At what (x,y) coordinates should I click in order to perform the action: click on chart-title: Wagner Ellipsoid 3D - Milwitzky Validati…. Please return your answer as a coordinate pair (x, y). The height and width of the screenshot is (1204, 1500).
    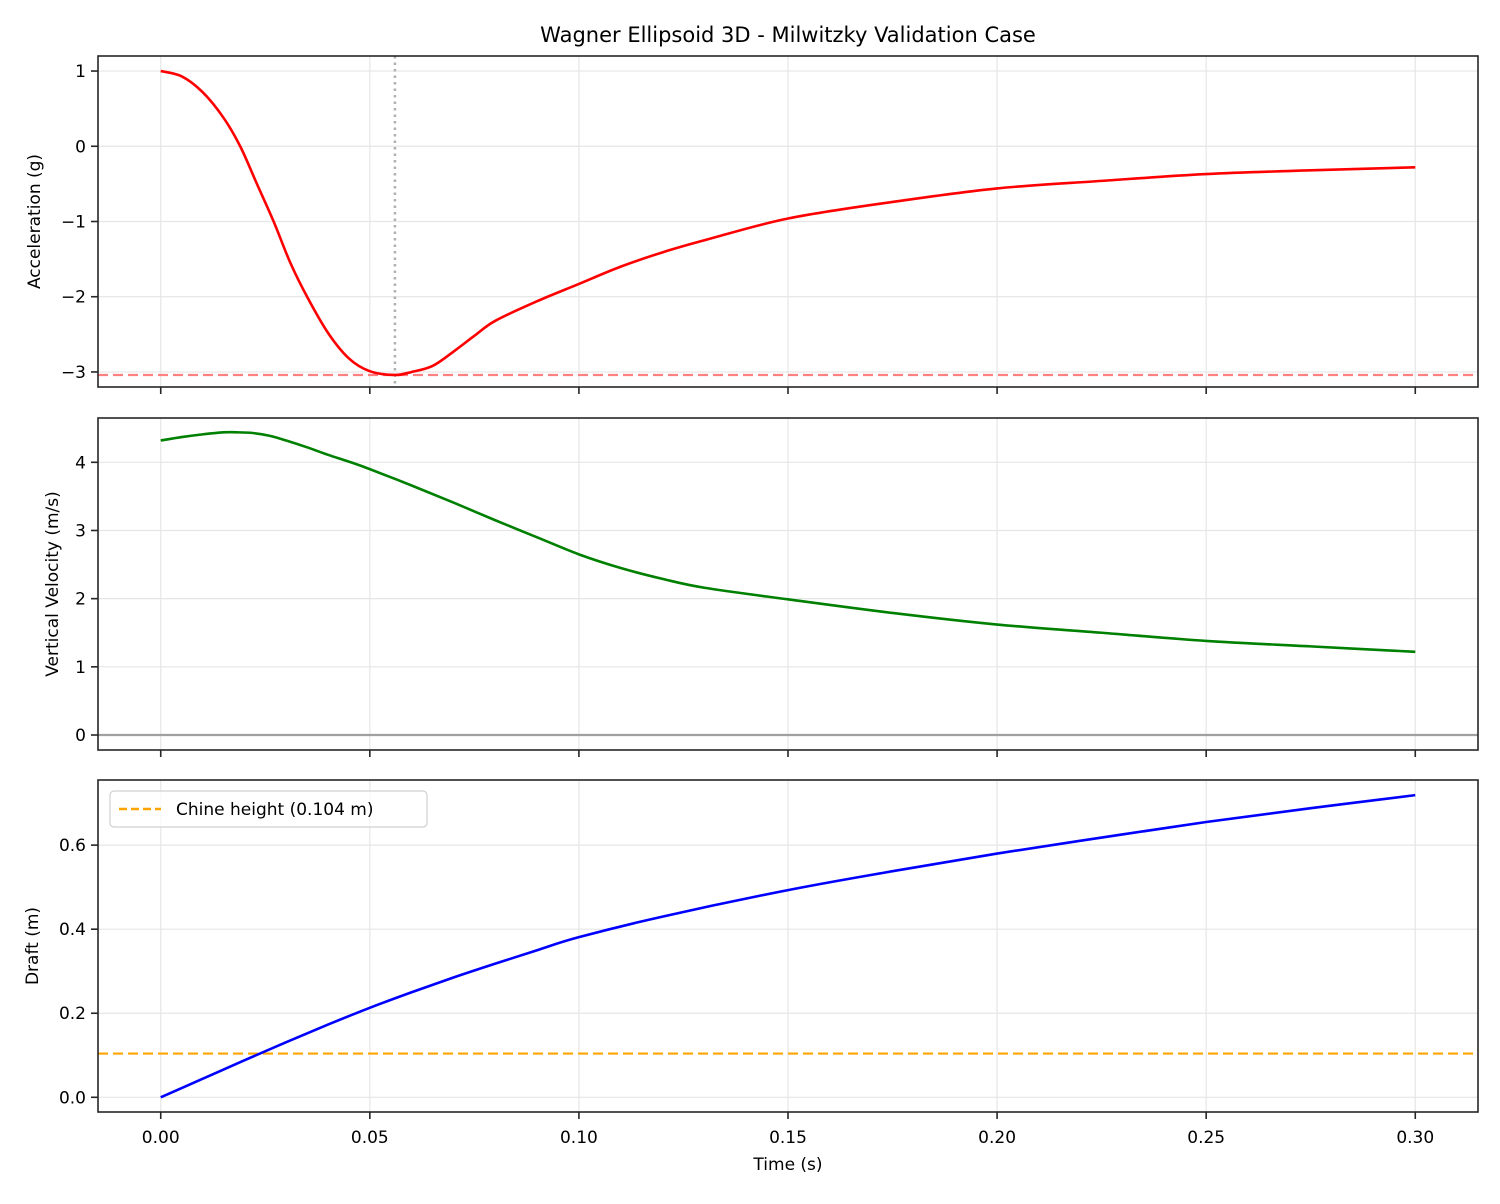
    Looking at the image, I should click on (788, 35).